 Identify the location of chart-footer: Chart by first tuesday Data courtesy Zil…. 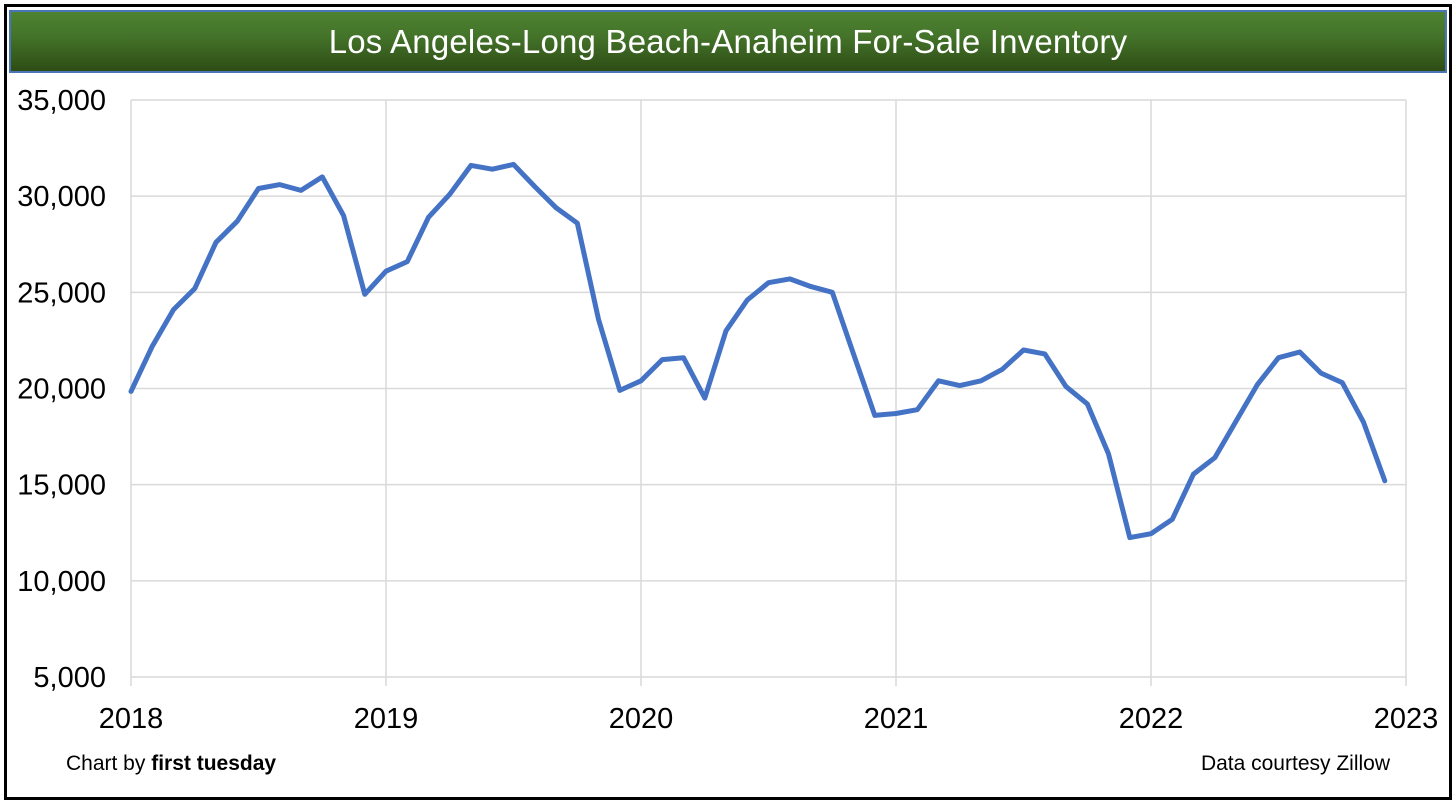
(728, 764).